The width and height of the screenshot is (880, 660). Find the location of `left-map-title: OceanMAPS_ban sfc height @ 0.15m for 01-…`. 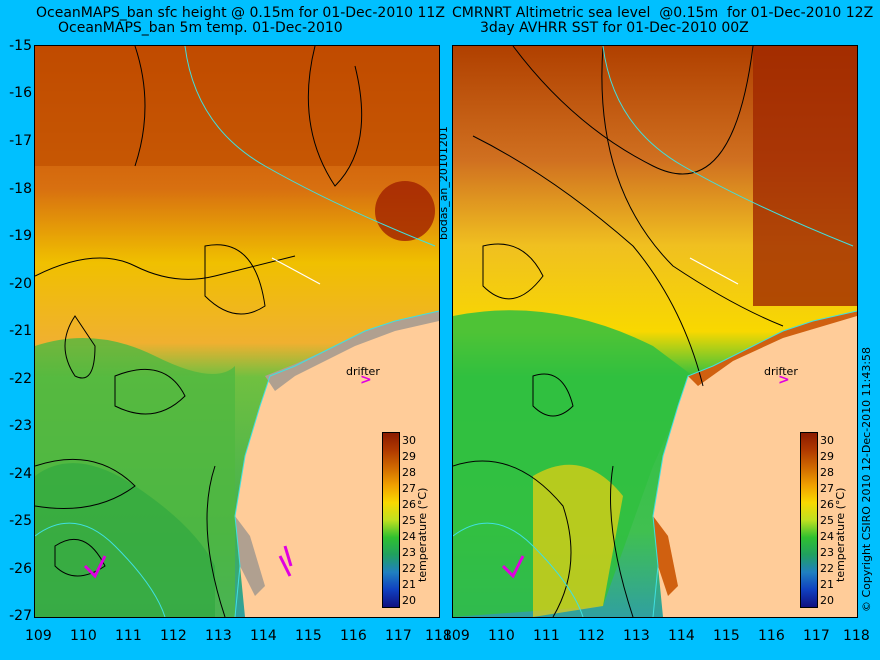

left-map-title: OceanMAPS_ban sfc height @ 0.15m for 01-… is located at coordinates (240, 21).